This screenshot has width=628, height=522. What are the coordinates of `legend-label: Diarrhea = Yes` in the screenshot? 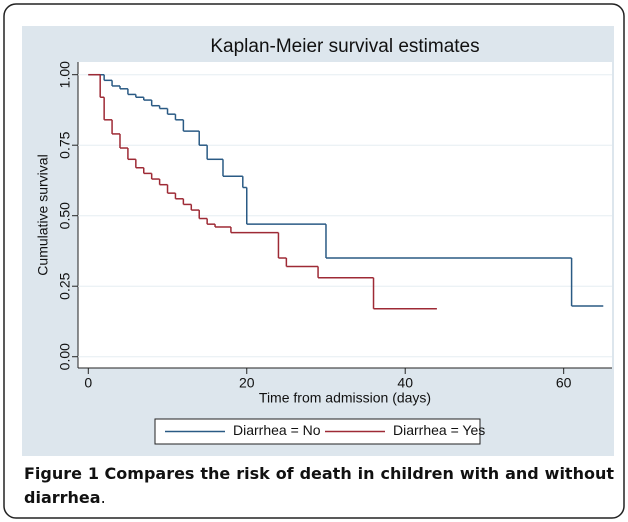 It's located at (439, 430).